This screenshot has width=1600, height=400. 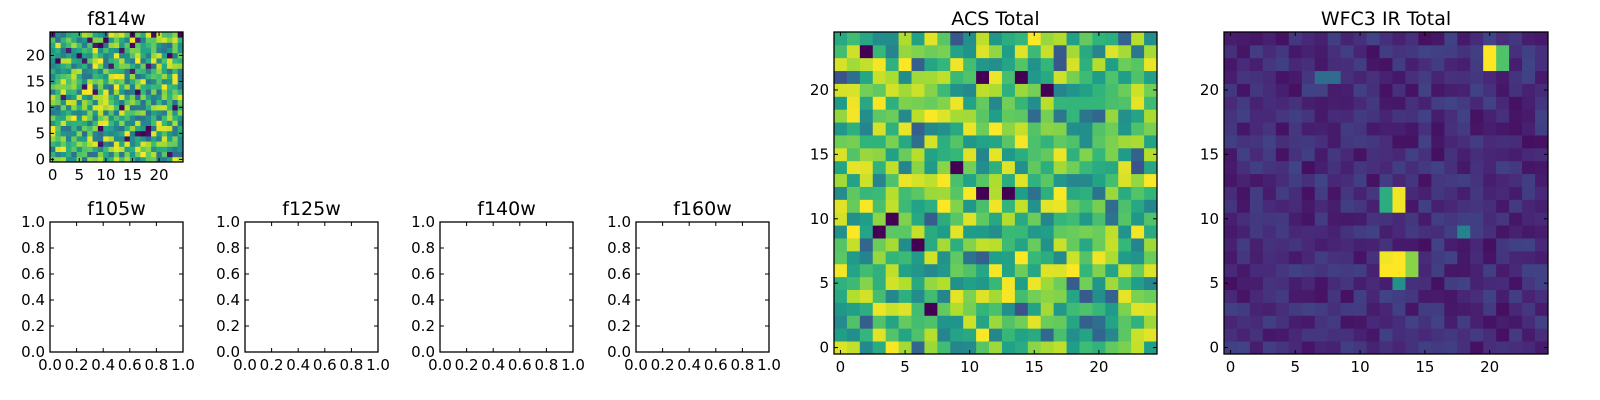 I want to click on x-tick-label: 0, so click(x=53, y=175).